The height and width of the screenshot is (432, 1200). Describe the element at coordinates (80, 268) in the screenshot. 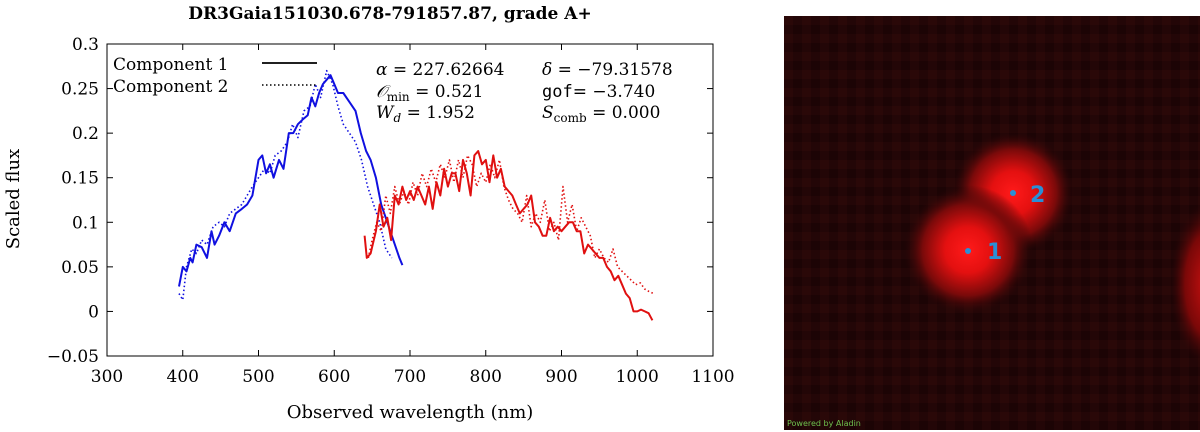

I see `y-tick-label: 0.05` at that location.